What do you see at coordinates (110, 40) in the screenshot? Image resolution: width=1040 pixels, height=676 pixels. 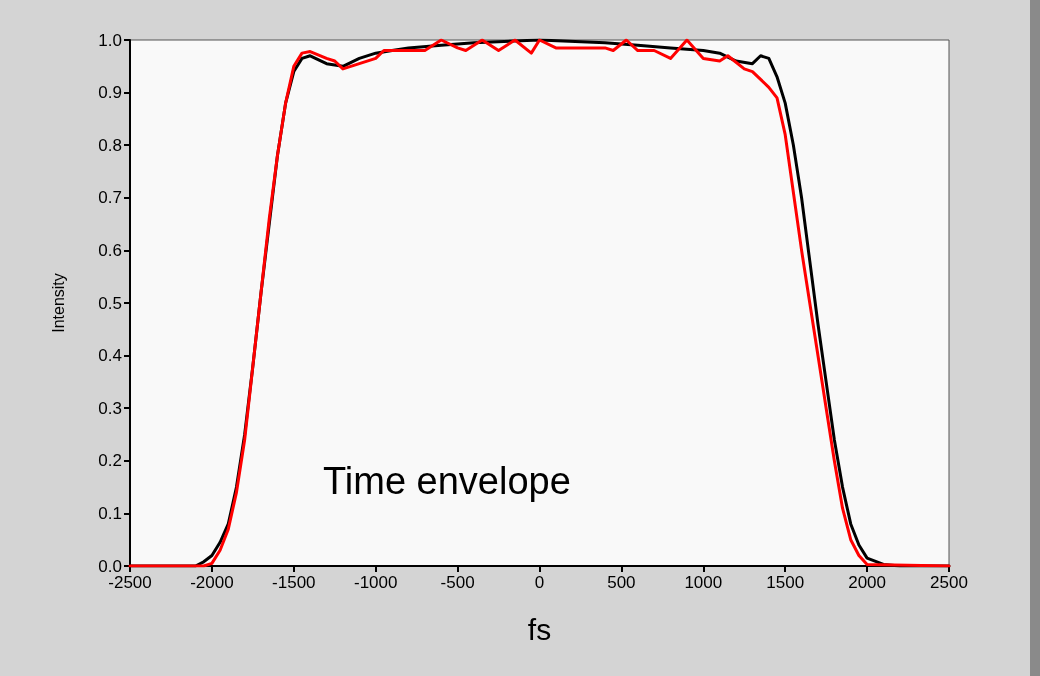 I see `y-tick-label: 1.0` at bounding box center [110, 40].